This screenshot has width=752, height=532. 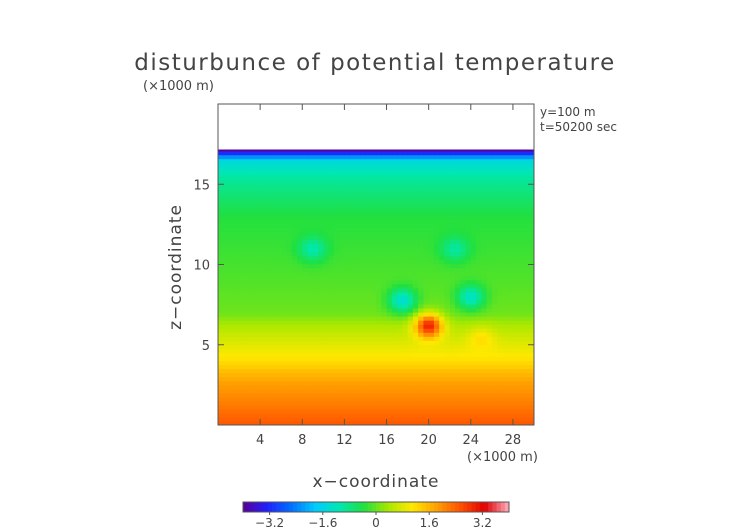 I want to click on colorbar-segment, so click(x=482, y=507).